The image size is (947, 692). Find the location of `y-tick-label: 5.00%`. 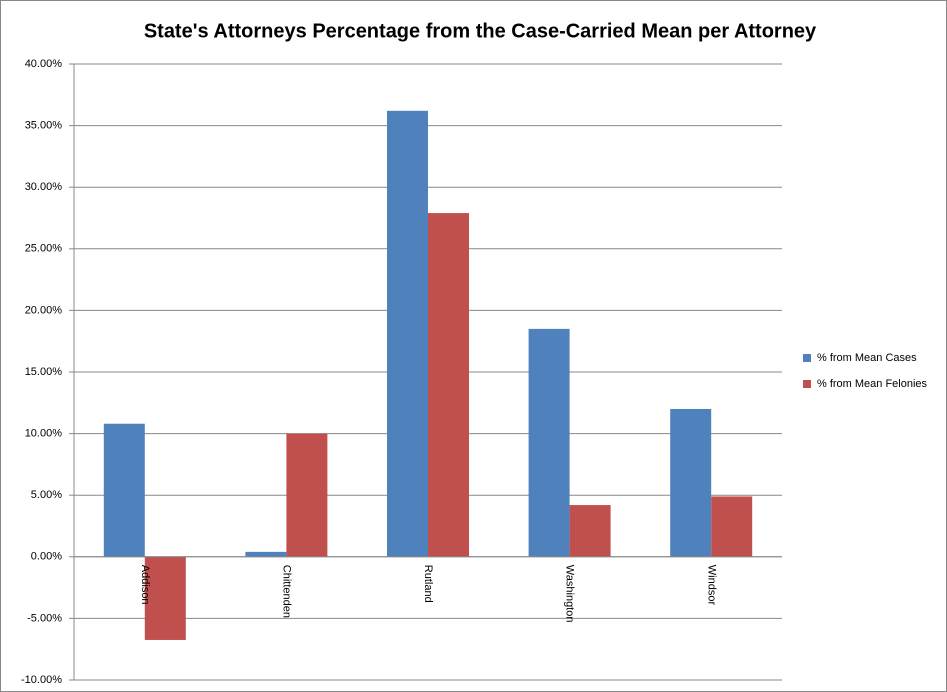

y-tick-label: 5.00% is located at coordinates (46, 495).